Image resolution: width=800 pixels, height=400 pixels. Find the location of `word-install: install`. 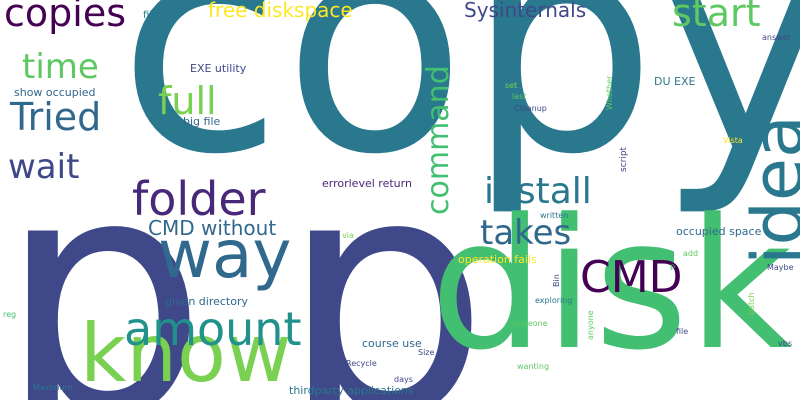

word-install: install is located at coordinates (538, 191).